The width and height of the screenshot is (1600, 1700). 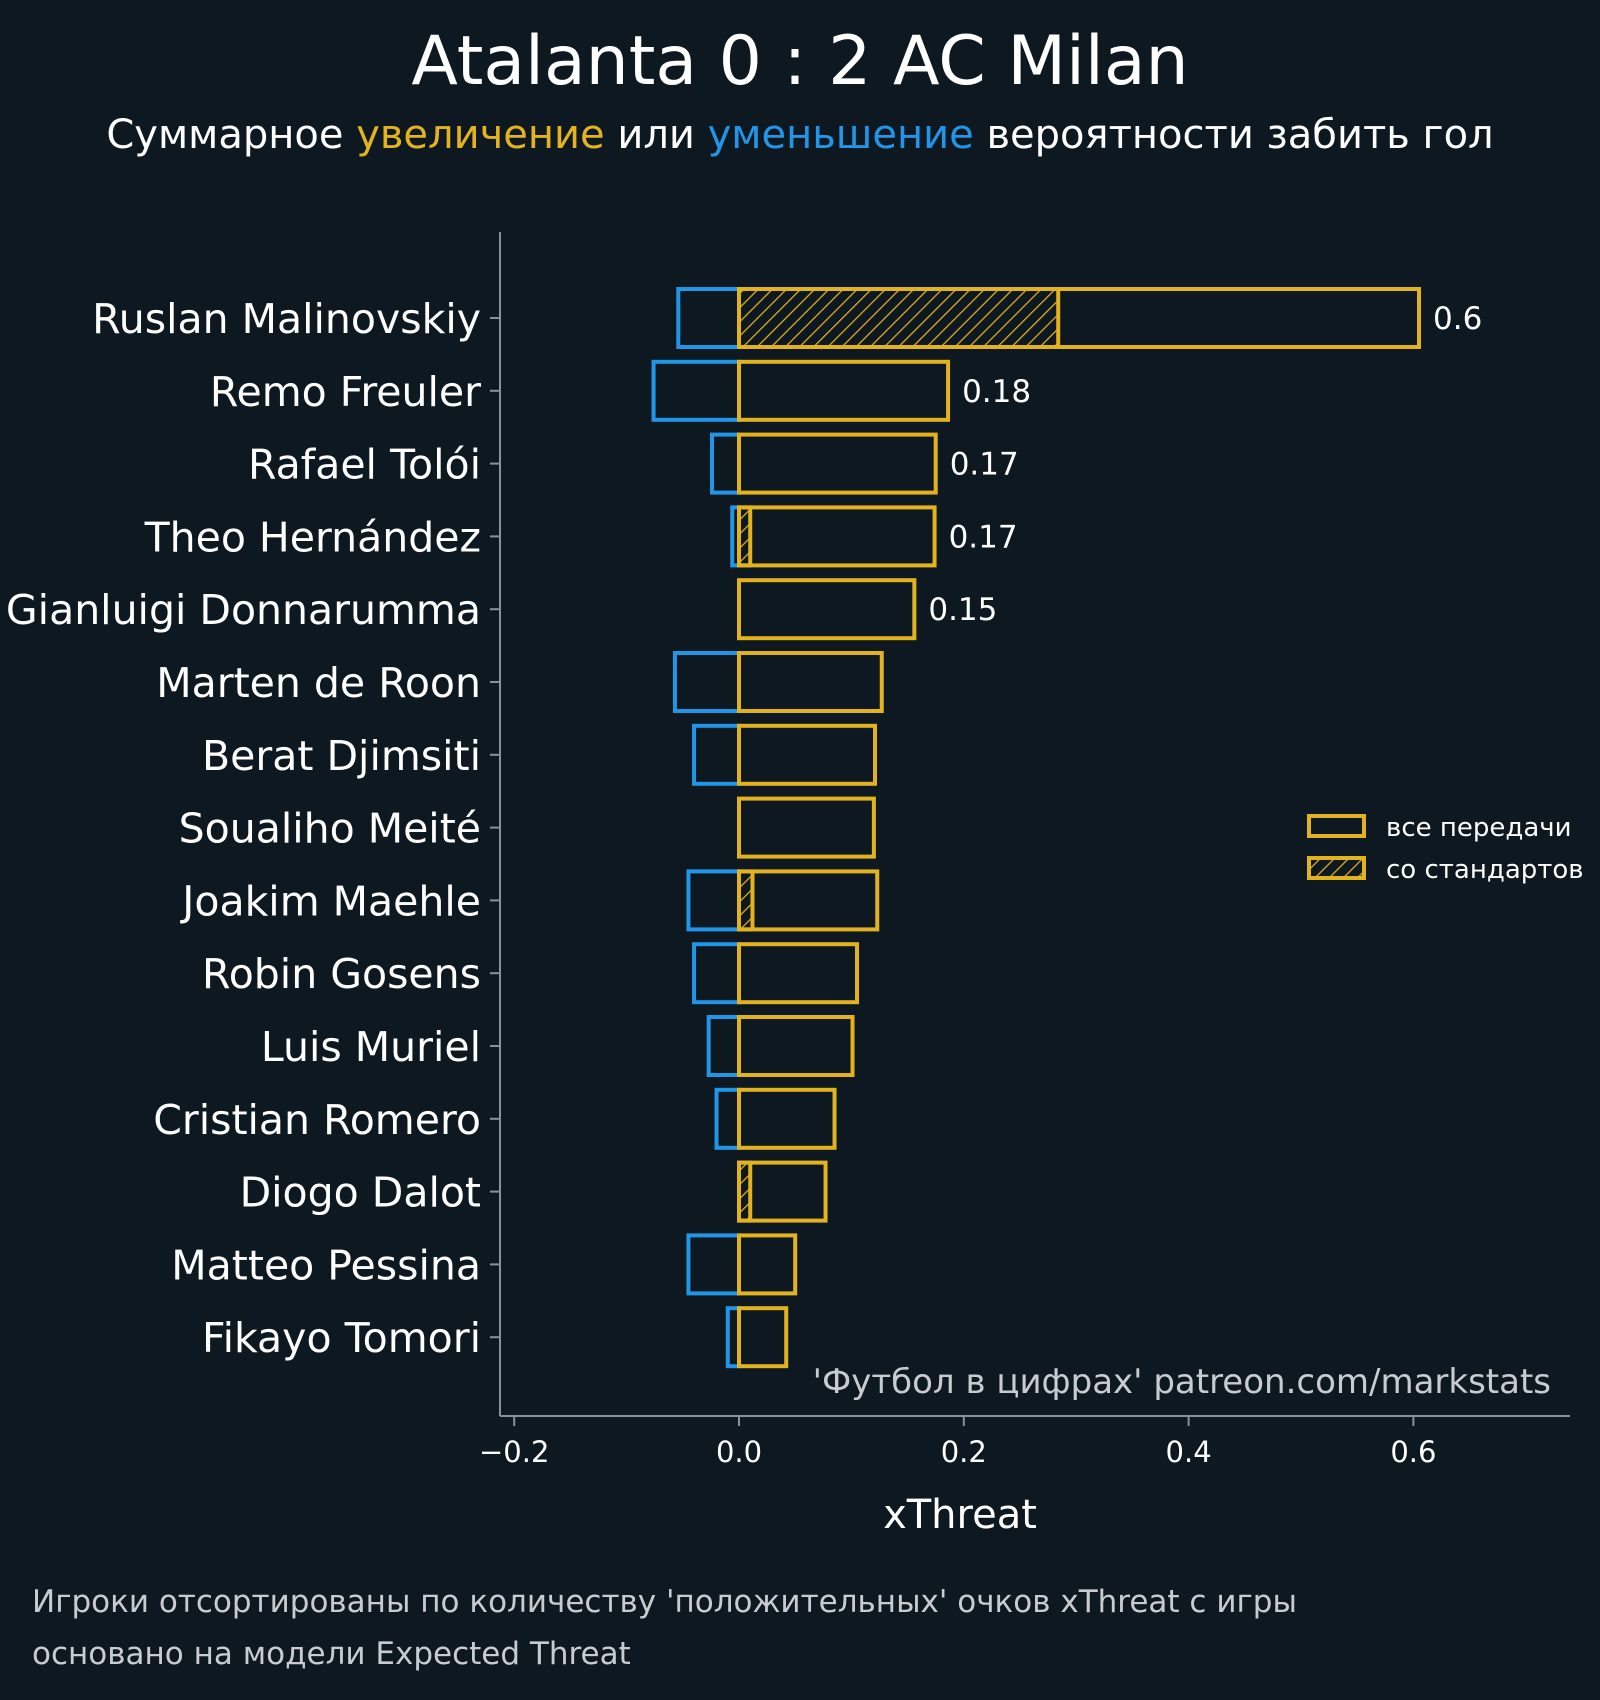 What do you see at coordinates (312, 537) in the screenshot?
I see `player-label: Theo Hernández` at bounding box center [312, 537].